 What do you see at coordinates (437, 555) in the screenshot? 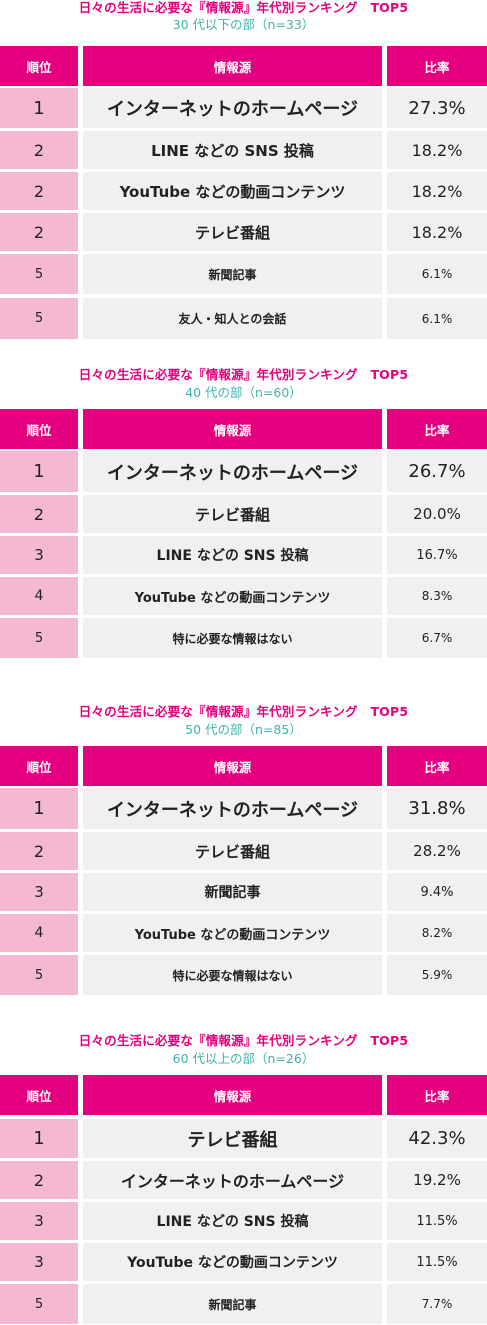
I see `rate-cell: 16.7%` at bounding box center [437, 555].